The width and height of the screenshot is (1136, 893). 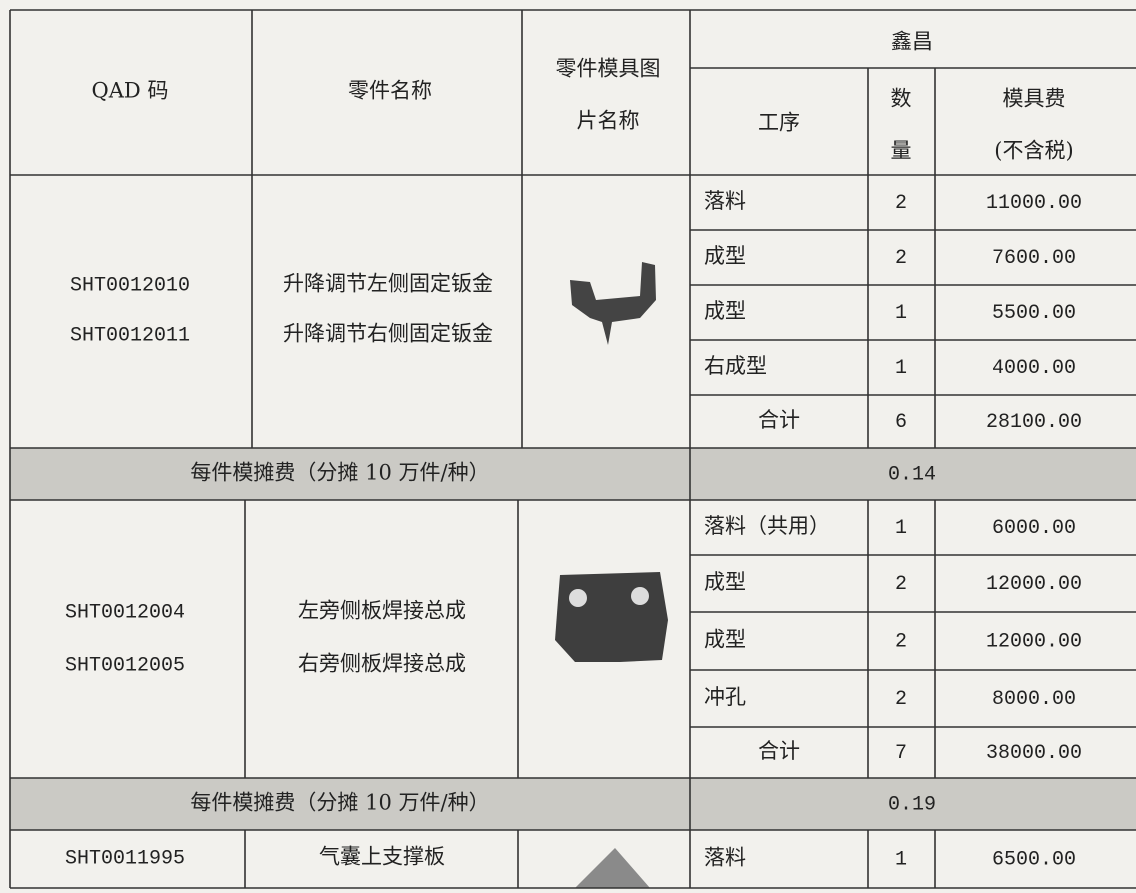 I want to click on fee: 6500.00, so click(x=1034, y=859).